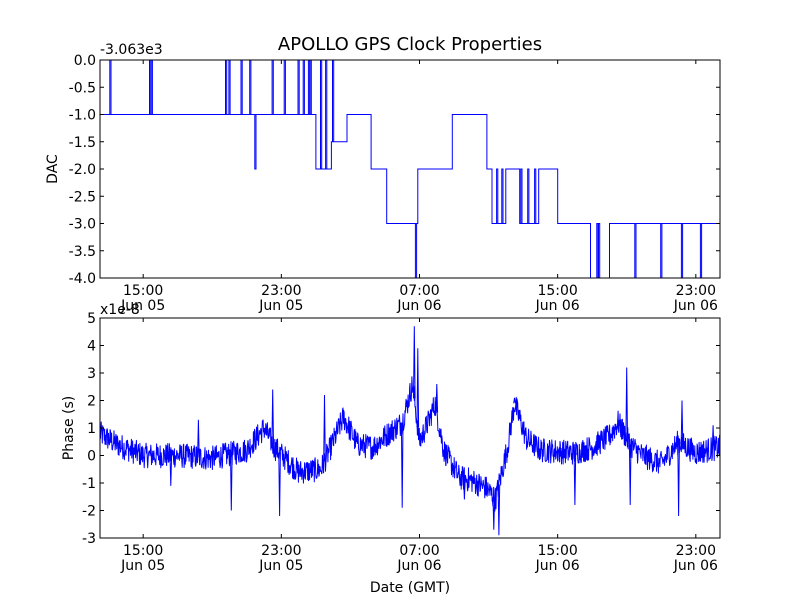 The image size is (800, 600). Describe the element at coordinates (120, 310) in the screenshot. I see `phase-offset-label: x1e-8` at that location.